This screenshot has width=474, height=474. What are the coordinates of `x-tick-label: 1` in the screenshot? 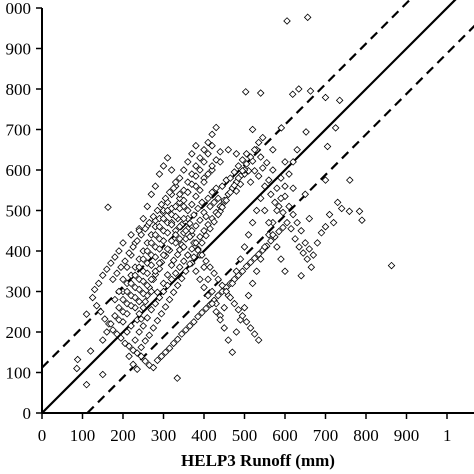 It's located at (447, 435).